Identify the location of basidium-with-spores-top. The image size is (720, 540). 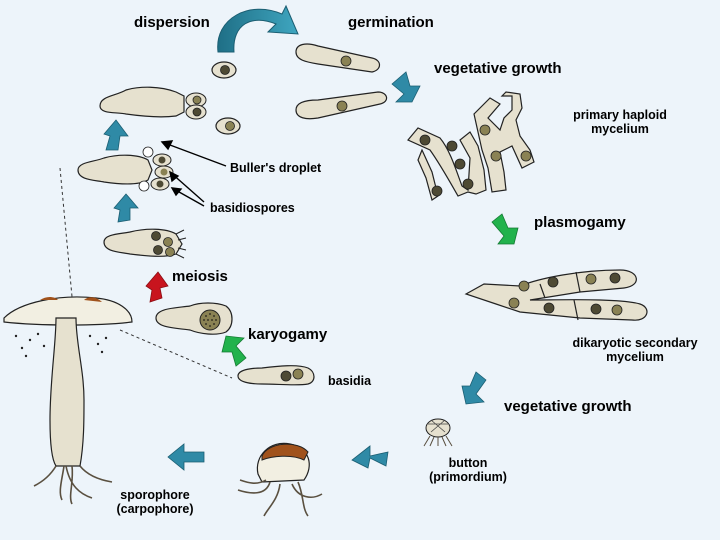
(153, 103).